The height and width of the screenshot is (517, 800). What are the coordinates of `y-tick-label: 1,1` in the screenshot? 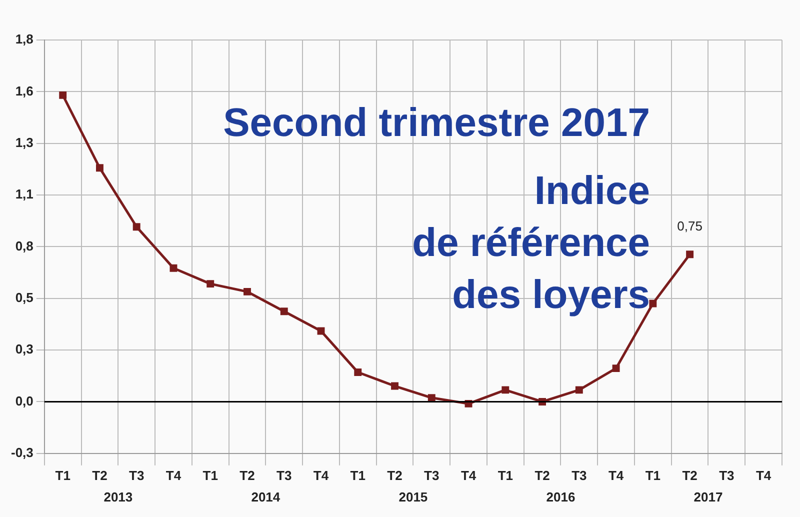 It's located at (24, 194).